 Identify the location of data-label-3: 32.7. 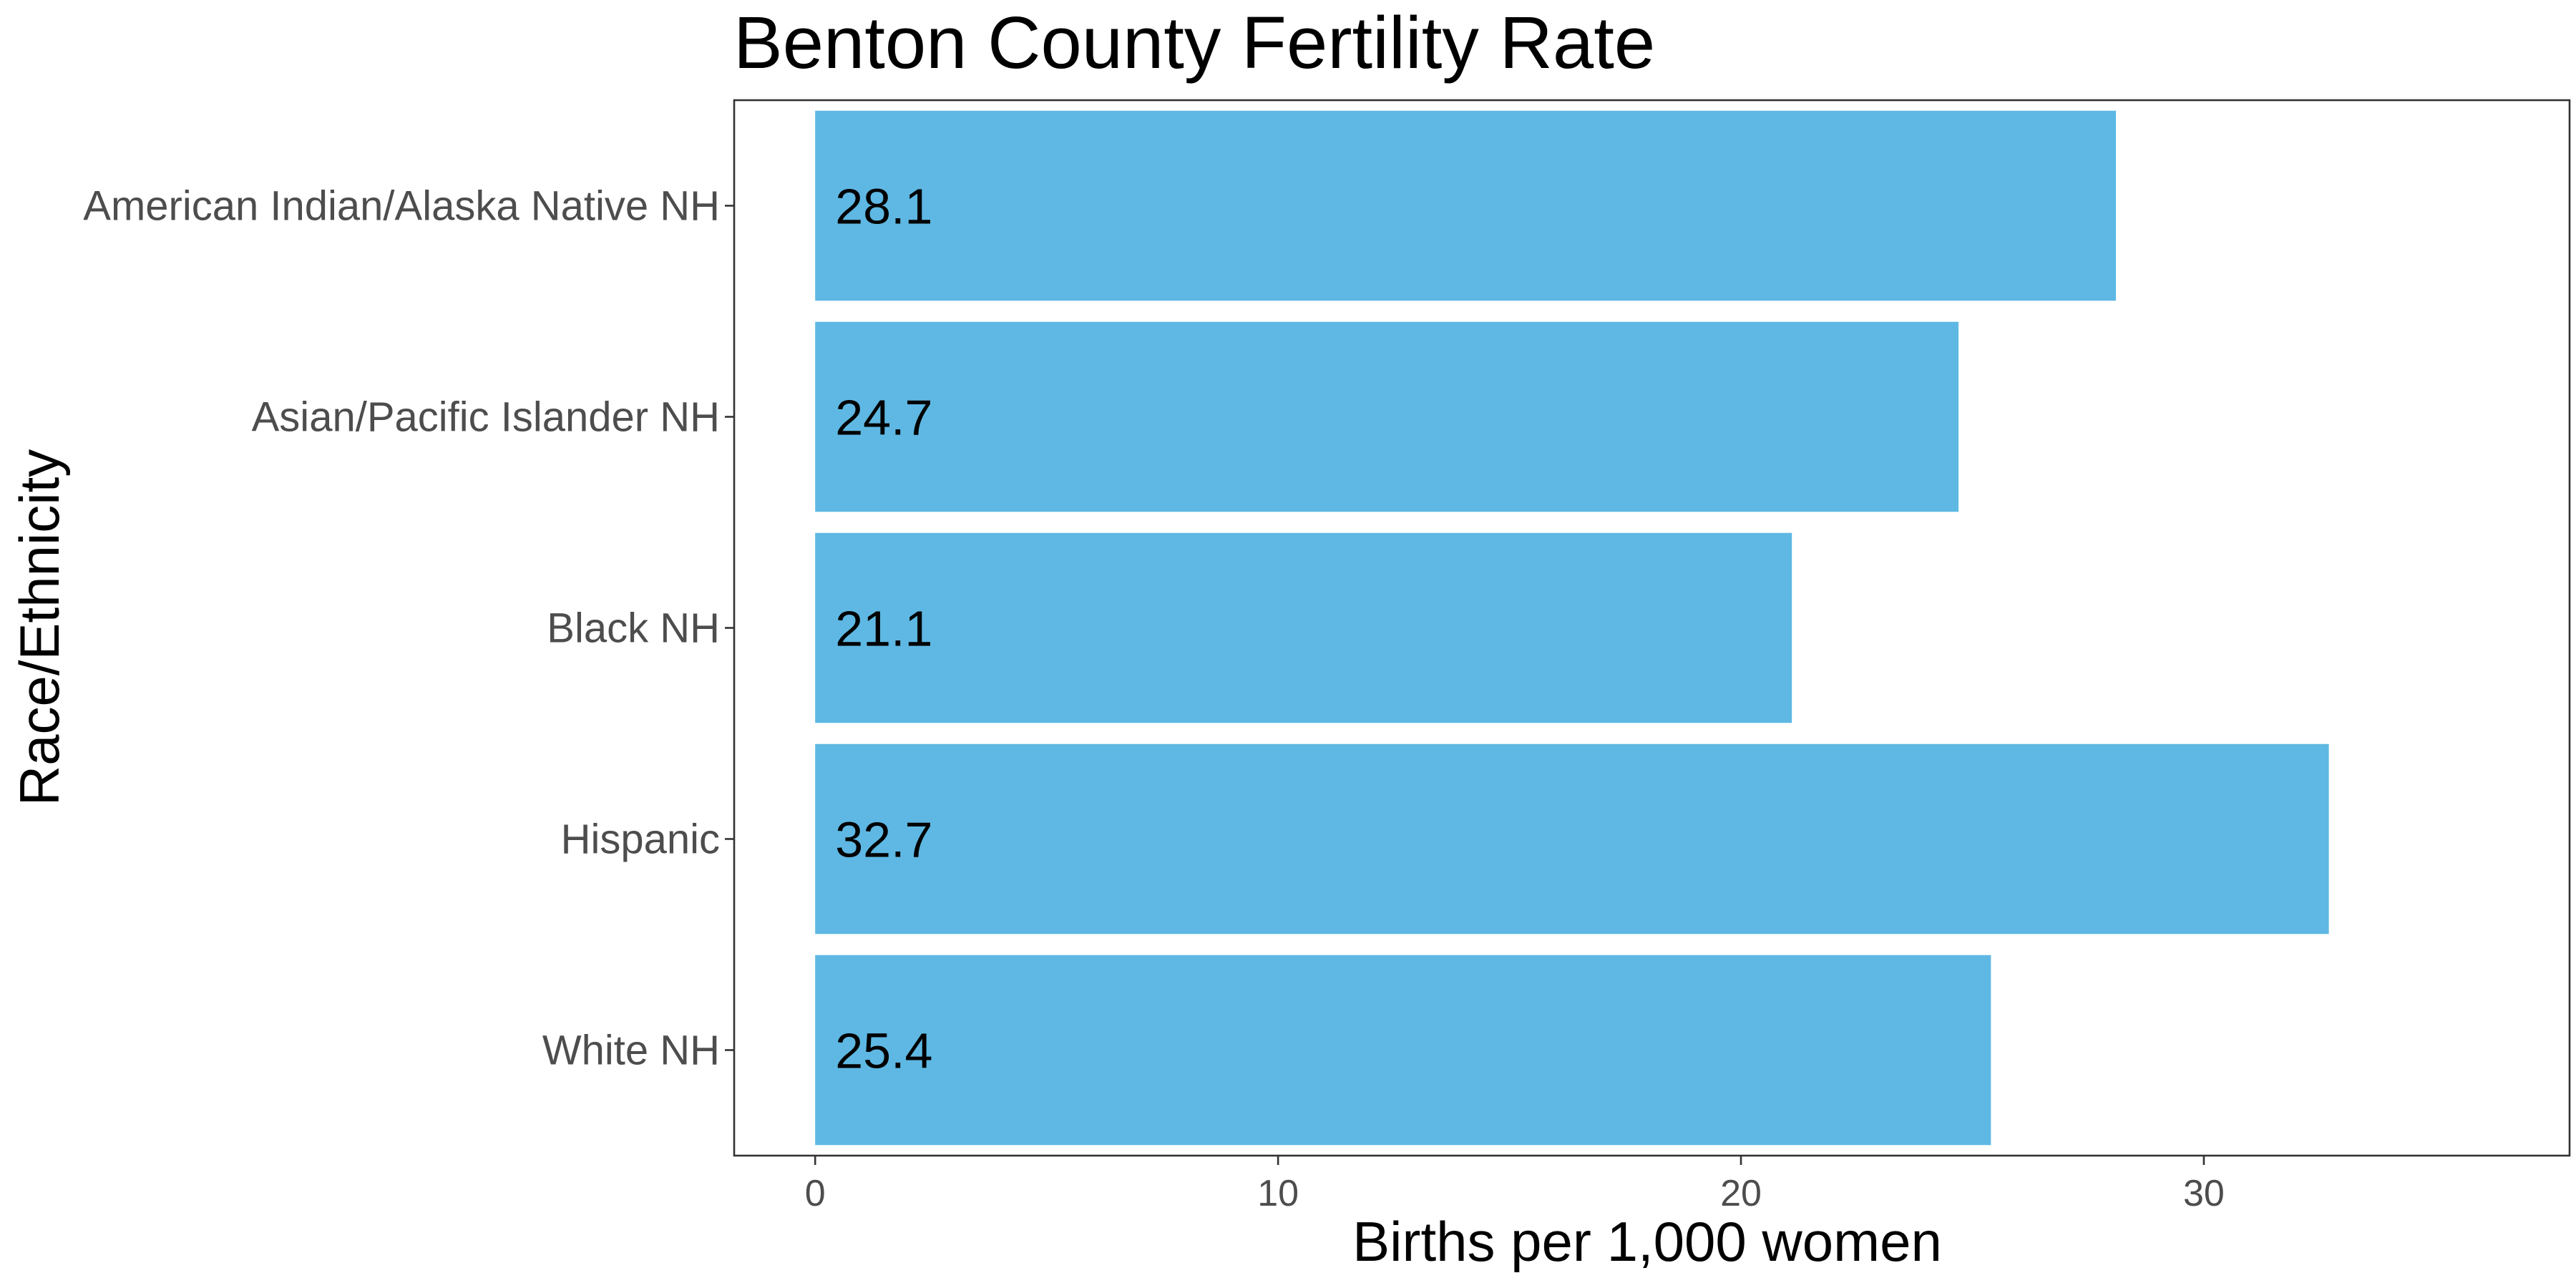
(883, 840).